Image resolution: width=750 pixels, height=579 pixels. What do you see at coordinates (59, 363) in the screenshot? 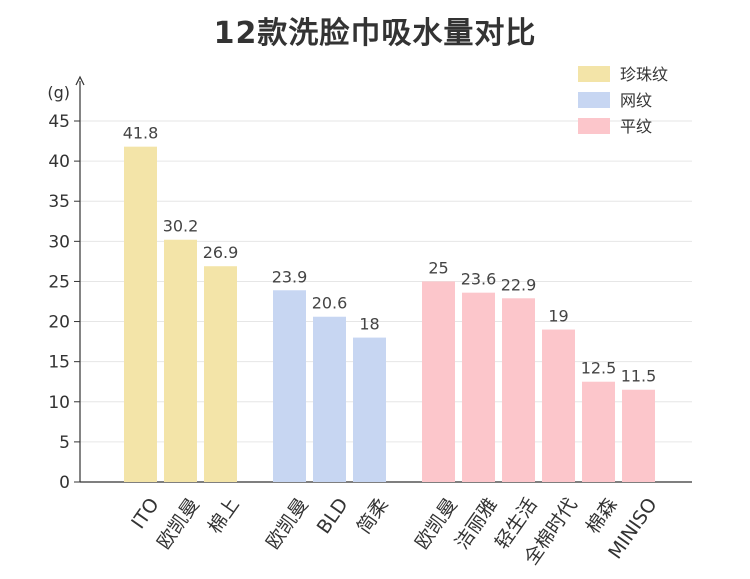
I see `y-tick-label: 15` at bounding box center [59, 363].